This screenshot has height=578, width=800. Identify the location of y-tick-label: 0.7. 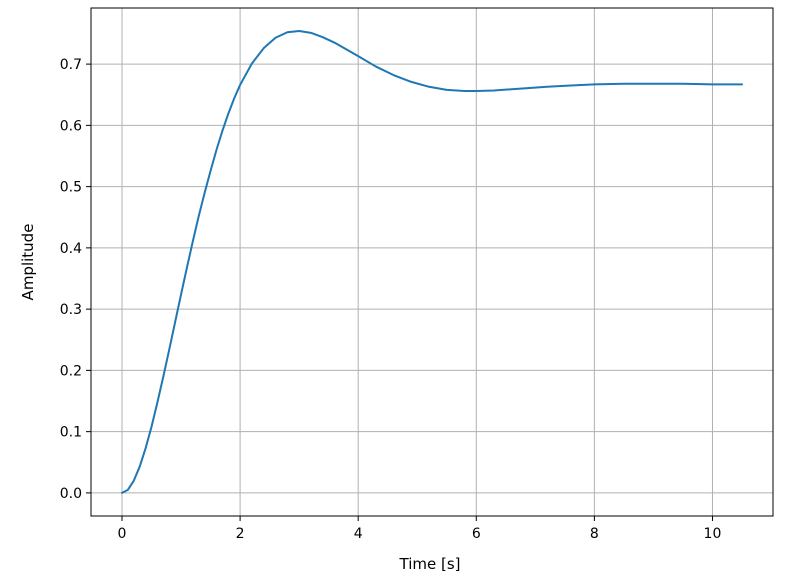
(71, 65).